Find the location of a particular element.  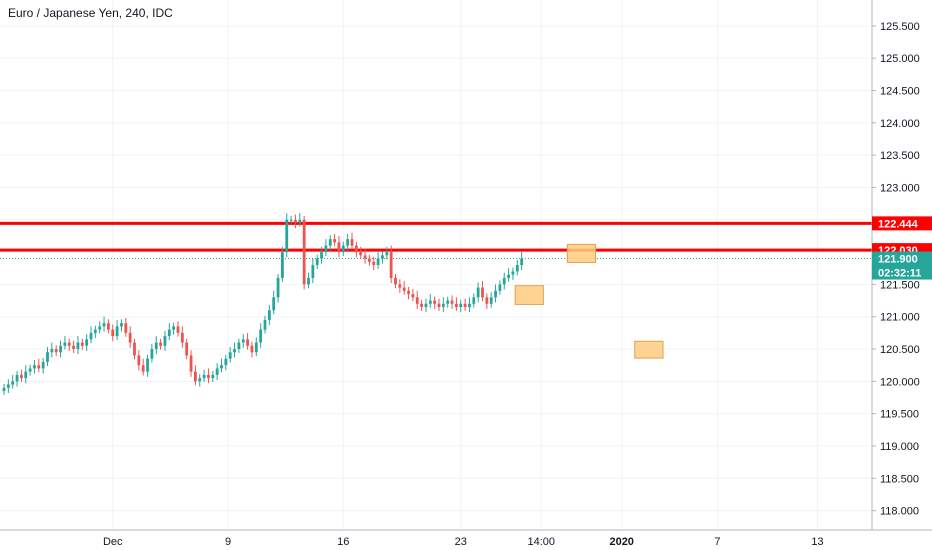

x-tick-label: 13 is located at coordinates (817, 542).